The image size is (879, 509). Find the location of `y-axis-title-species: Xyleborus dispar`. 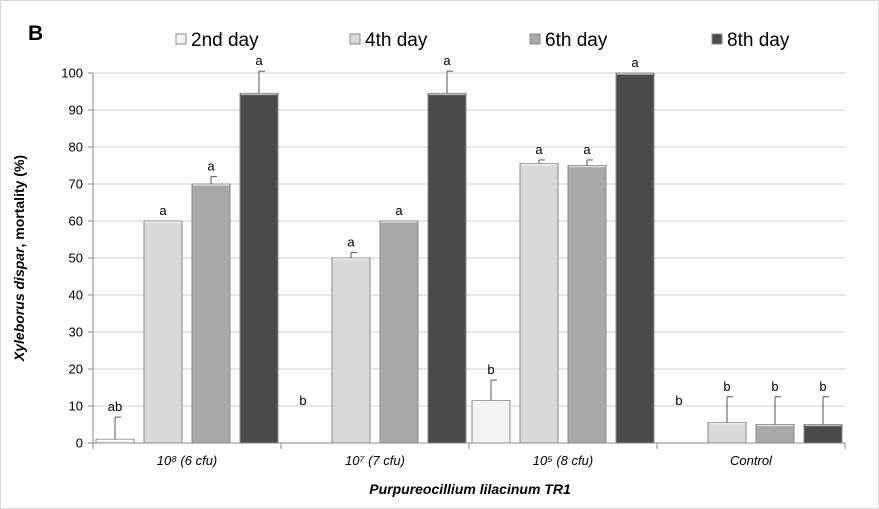

y-axis-title-species: Xyleborus dispar is located at coordinates (19, 304).